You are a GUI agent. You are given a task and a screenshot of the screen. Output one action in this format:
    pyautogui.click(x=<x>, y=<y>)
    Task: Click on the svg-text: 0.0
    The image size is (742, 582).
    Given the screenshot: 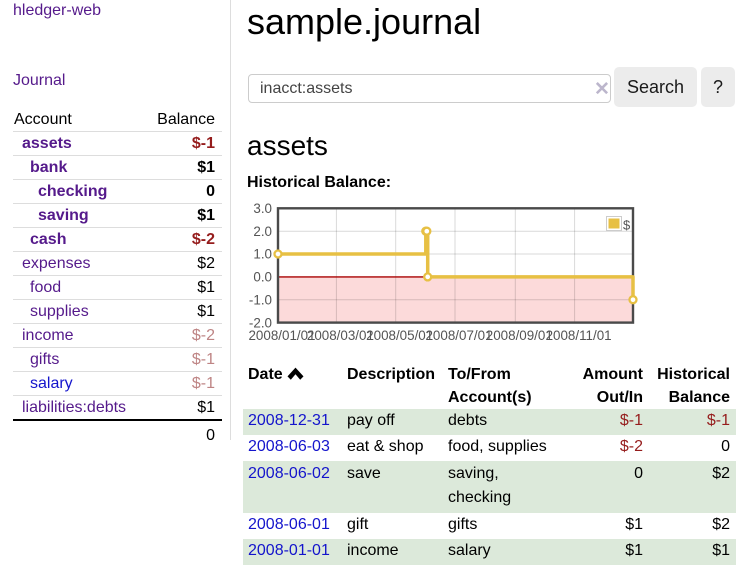 What is the action you would take?
    pyautogui.click(x=262, y=277)
    